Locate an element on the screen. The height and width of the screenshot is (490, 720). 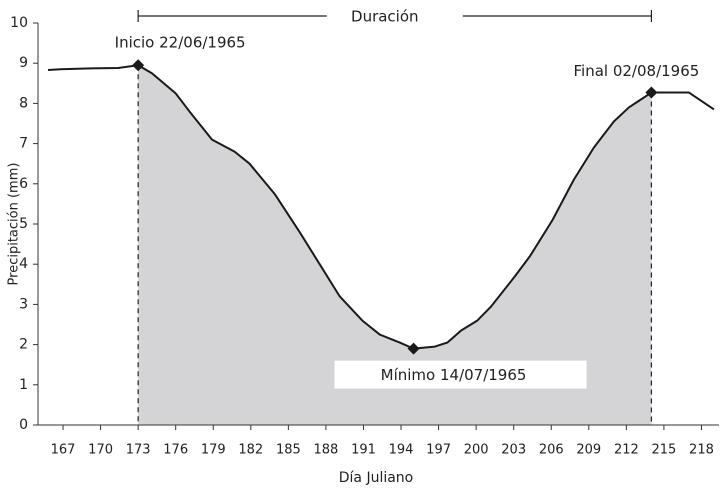
x-tick-label: 200 is located at coordinates (476, 450).